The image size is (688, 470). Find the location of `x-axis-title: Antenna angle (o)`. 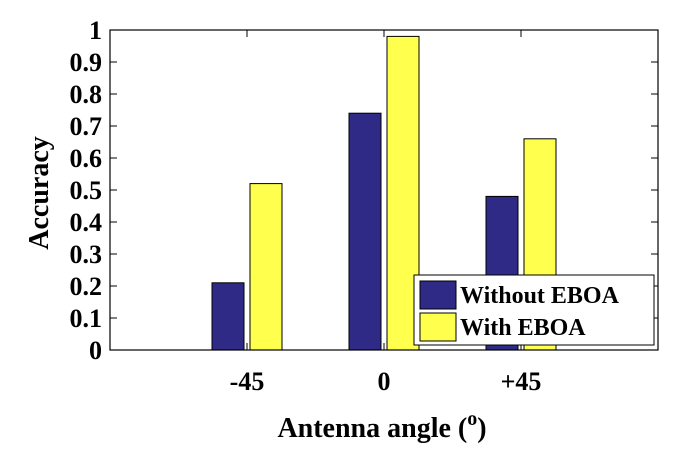

x-axis-title: Antenna angle (o) is located at coordinates (381, 426).